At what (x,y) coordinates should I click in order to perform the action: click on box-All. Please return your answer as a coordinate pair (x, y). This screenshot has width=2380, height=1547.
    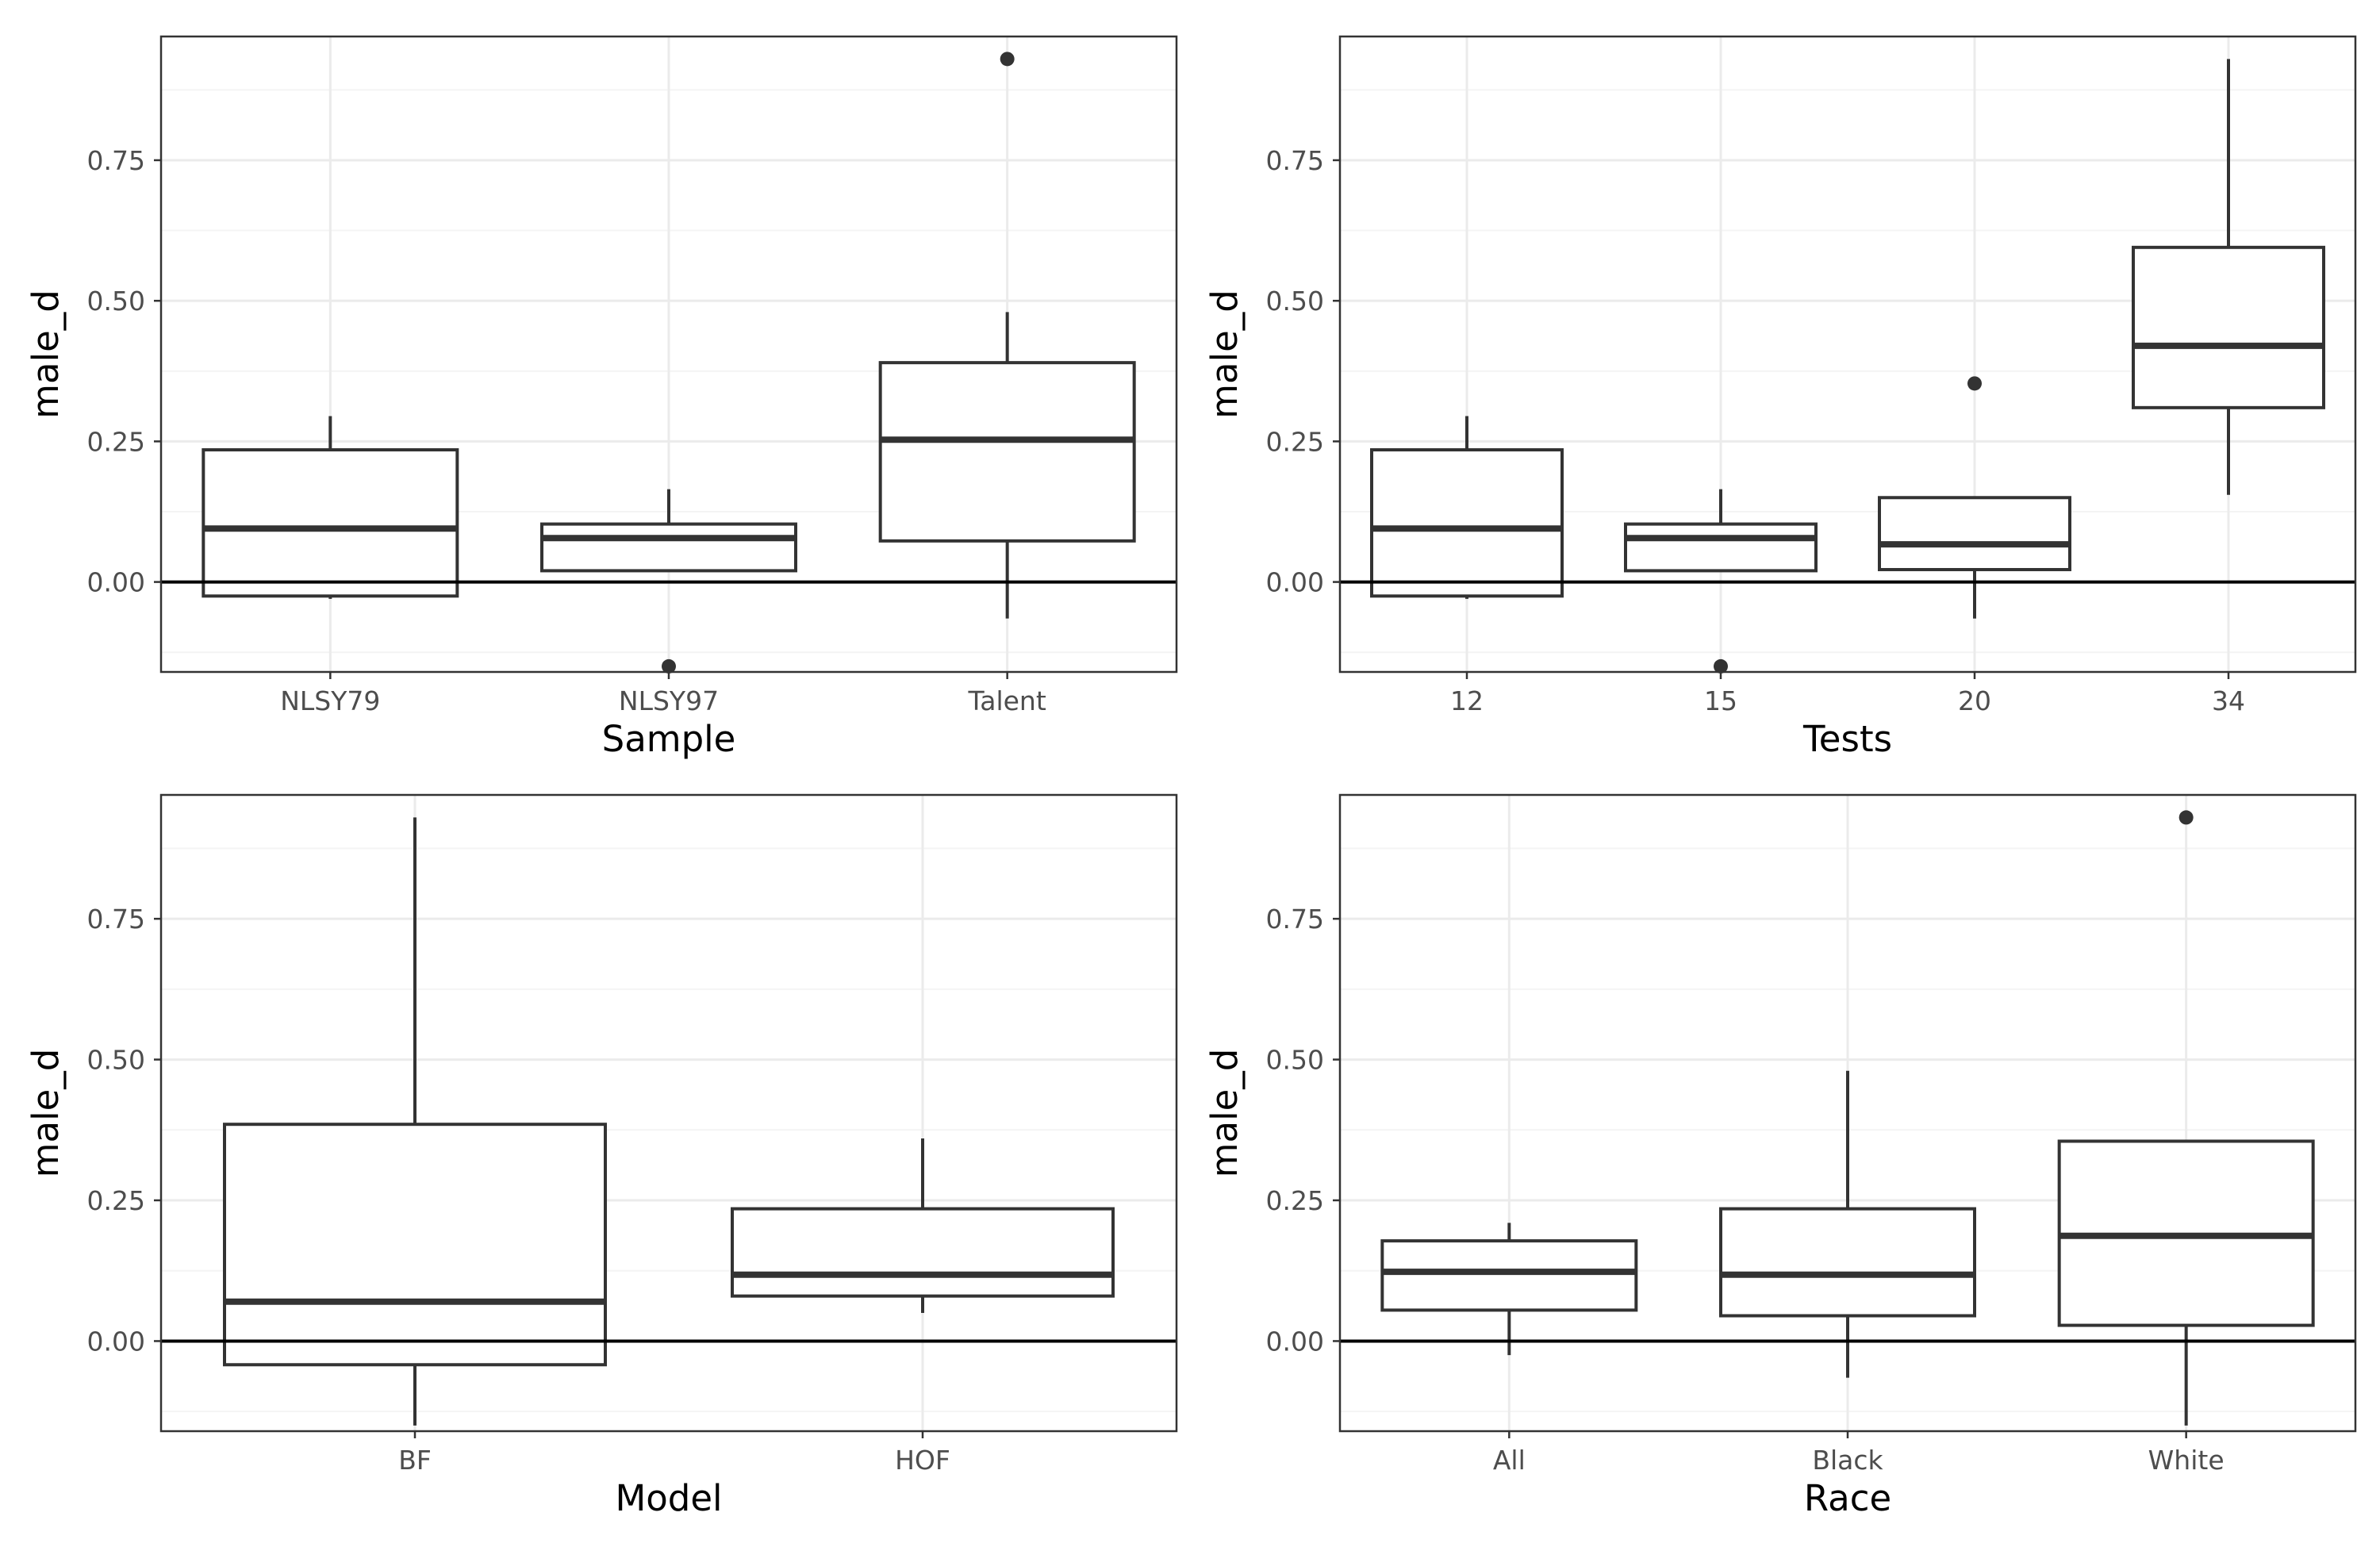
    Looking at the image, I should click on (1509, 1289).